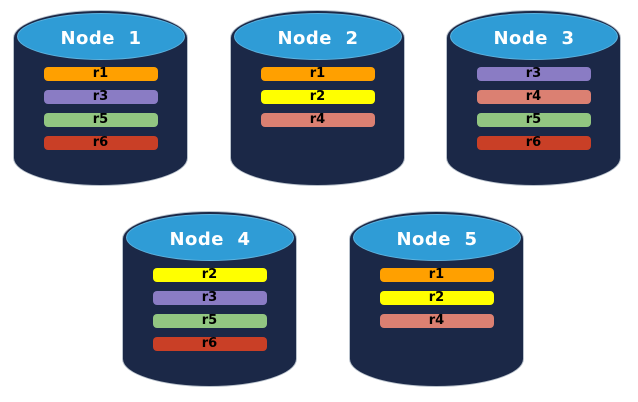 The height and width of the screenshot is (402, 638). I want to click on node-label: Node 5, so click(437, 239).